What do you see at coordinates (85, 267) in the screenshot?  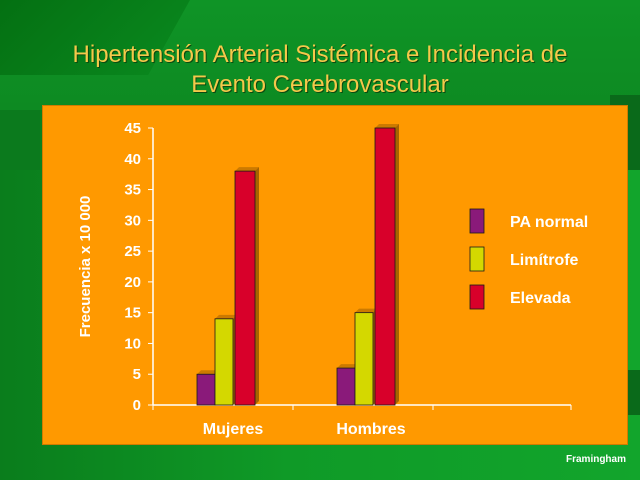 I see `y-axis-title: Frecuencia x 10 000` at bounding box center [85, 267].